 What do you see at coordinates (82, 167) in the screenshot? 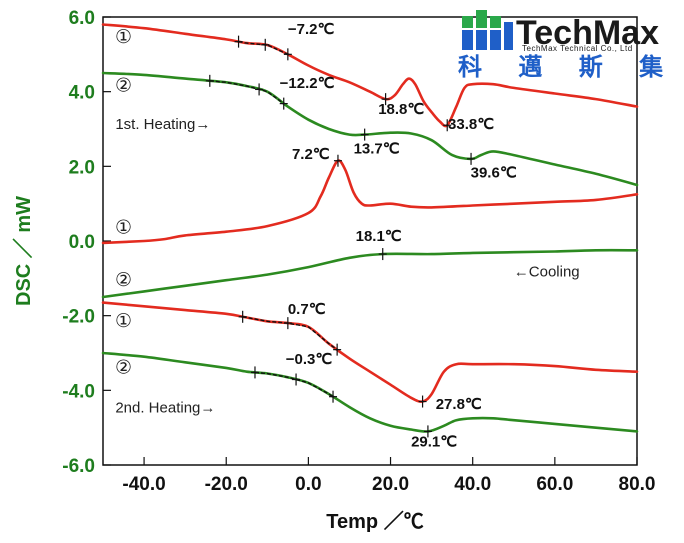
I see `y-tick-label: 2.0` at bounding box center [82, 167].